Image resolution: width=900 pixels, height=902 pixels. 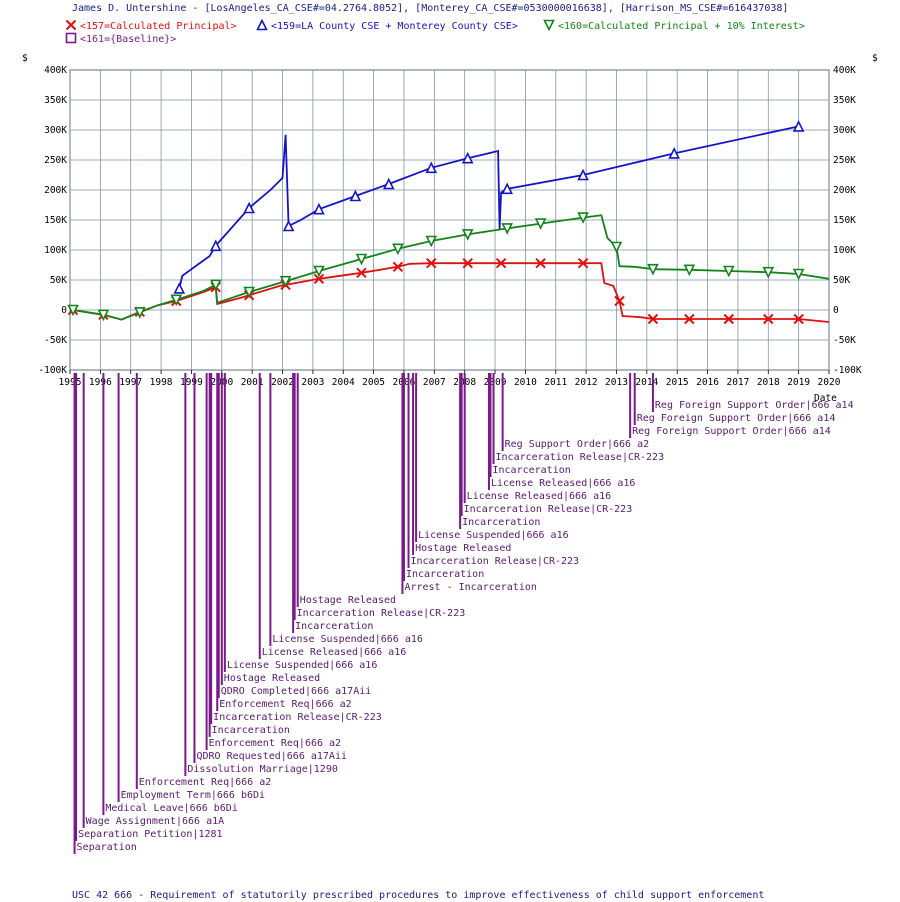 What do you see at coordinates (844, 70) in the screenshot?
I see `y-tick-label-right: 400K` at bounding box center [844, 70].